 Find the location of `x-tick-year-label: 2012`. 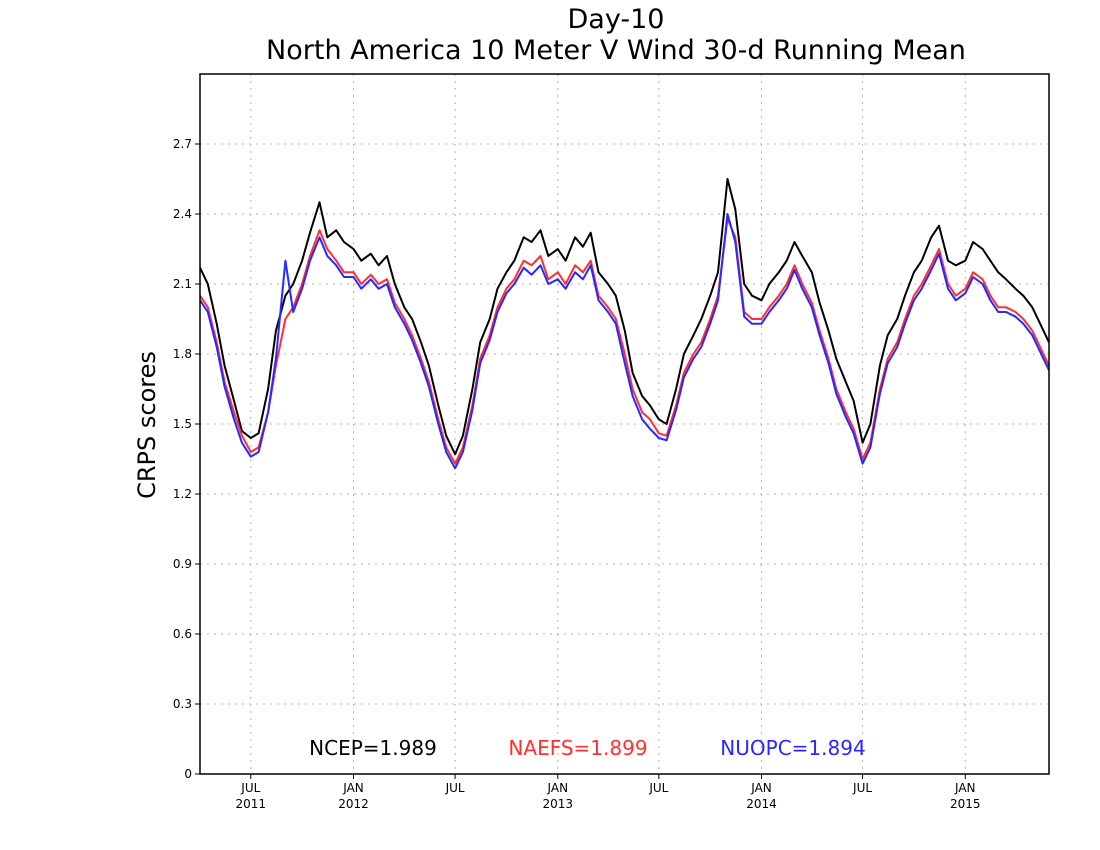

x-tick-year-label: 2012 is located at coordinates (353, 804).